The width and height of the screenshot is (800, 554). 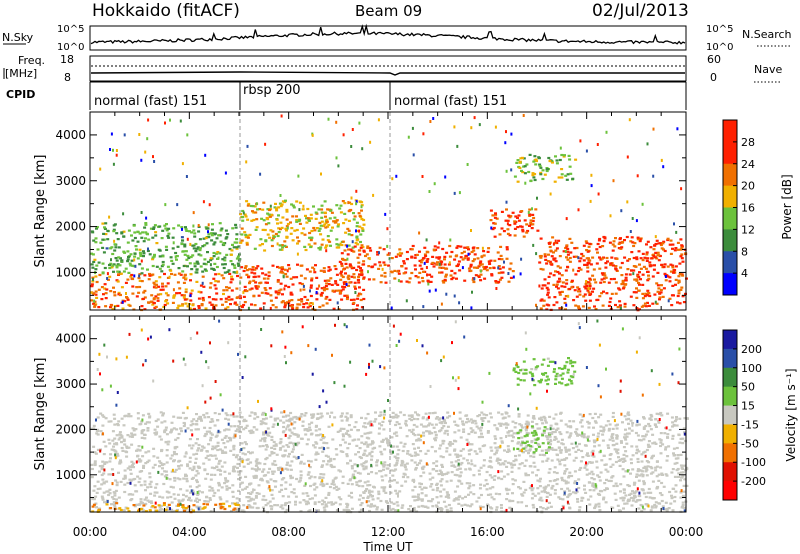 I want to click on freq-tick-top: 18, so click(x=67, y=59).